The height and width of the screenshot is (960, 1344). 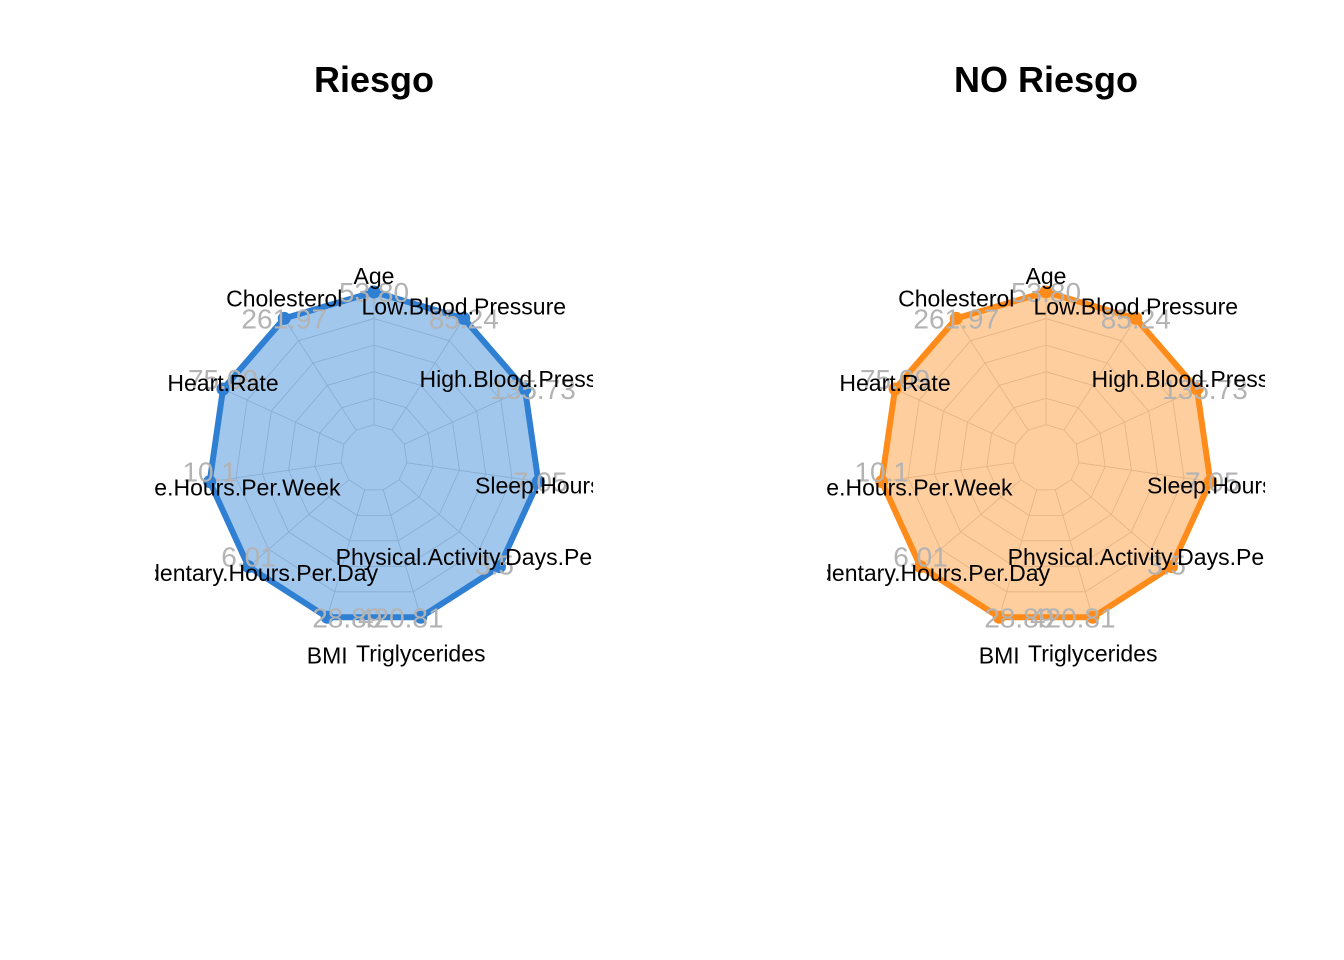 What do you see at coordinates (1046, 79) in the screenshot?
I see `chart-title: NO Riesgo` at bounding box center [1046, 79].